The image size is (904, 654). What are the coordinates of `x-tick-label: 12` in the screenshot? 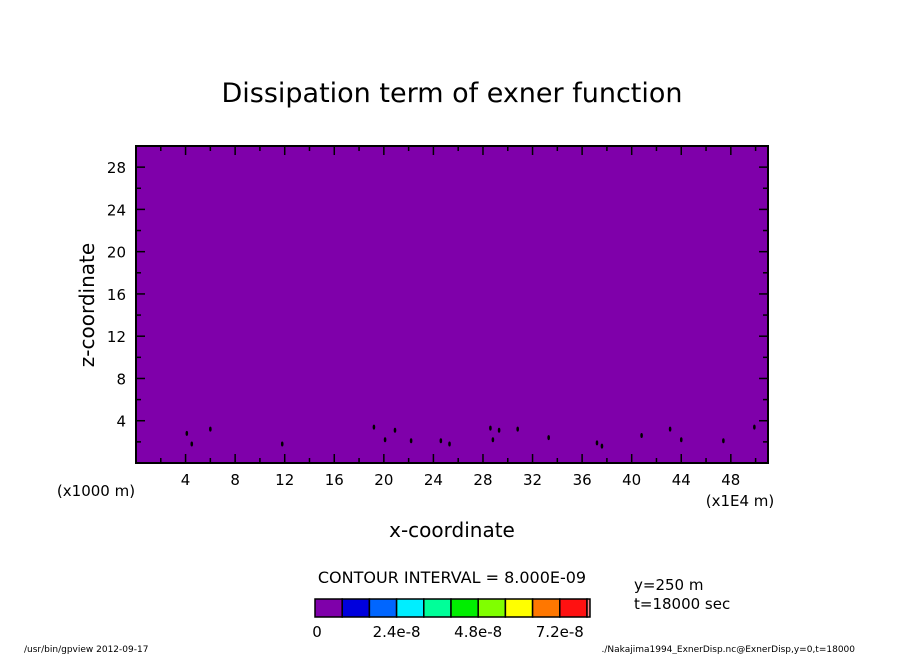 It's located at (284, 480).